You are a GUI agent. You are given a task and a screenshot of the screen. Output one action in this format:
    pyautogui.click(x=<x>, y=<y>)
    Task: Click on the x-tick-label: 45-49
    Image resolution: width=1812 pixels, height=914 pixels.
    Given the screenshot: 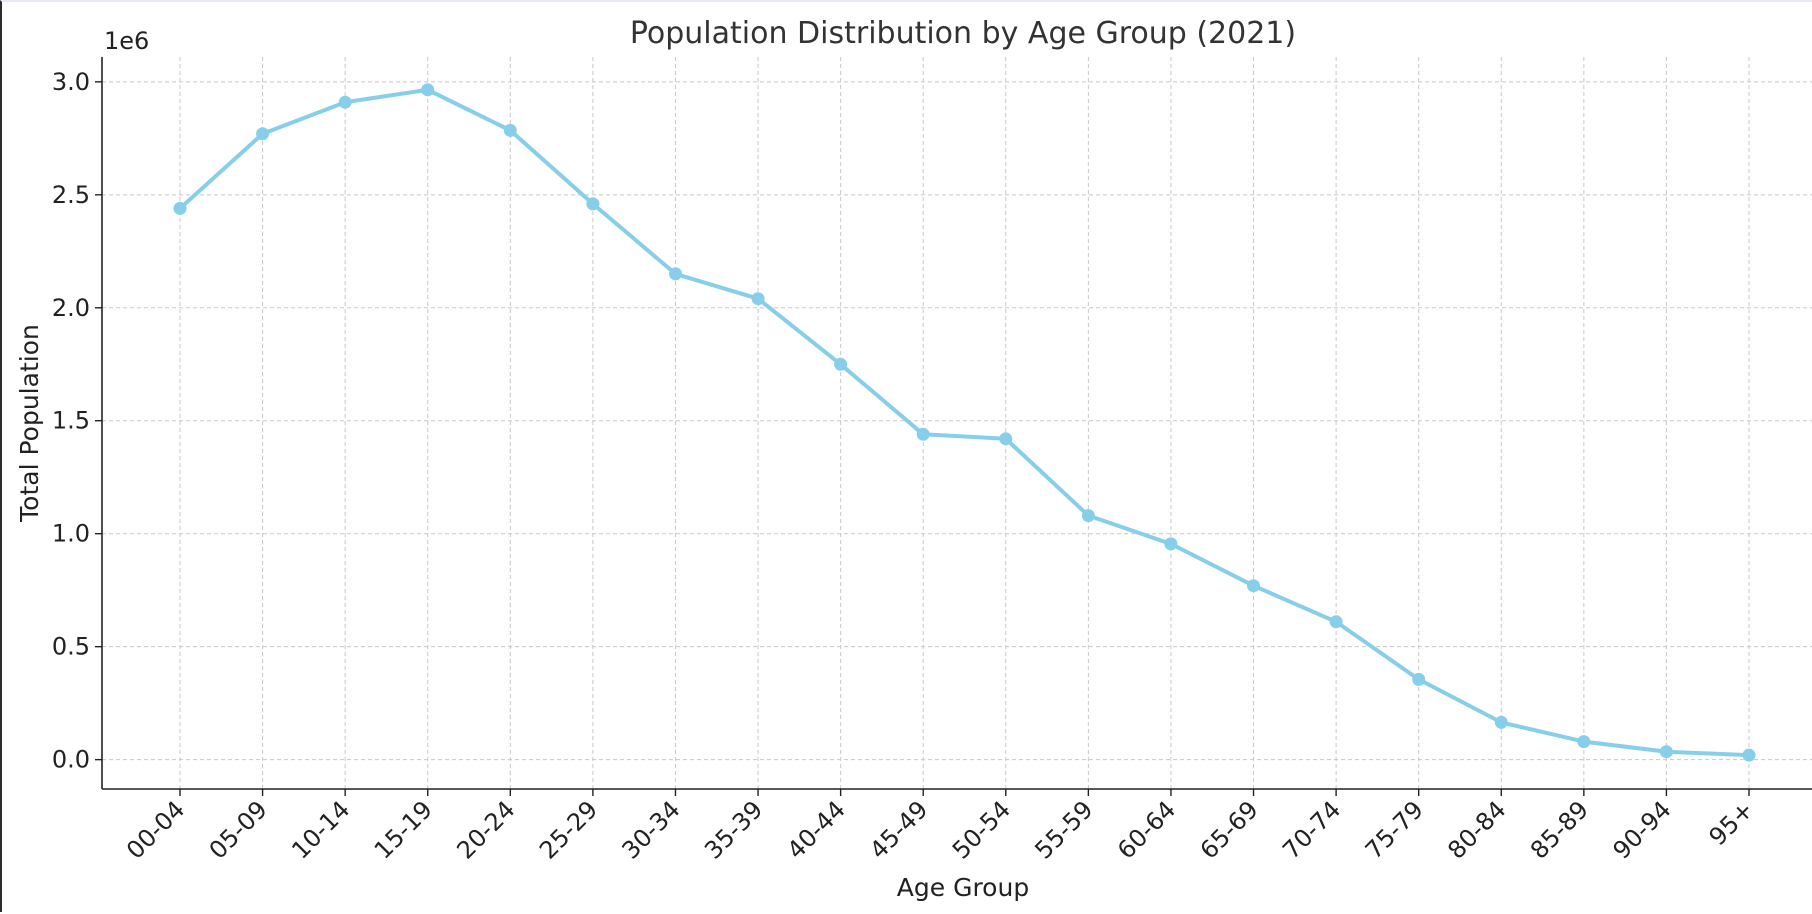 What is the action you would take?
    pyautogui.click(x=898, y=829)
    